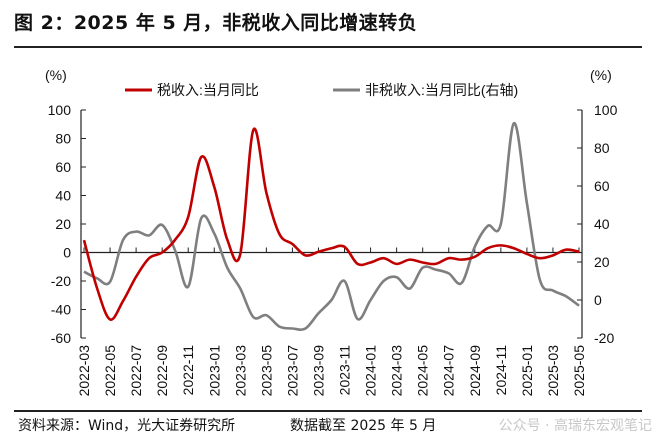 Image resolution: width=660 pixels, height=445 pixels. Describe the element at coordinates (61, 310) in the screenshot. I see `left-tick-label: -40` at that location.